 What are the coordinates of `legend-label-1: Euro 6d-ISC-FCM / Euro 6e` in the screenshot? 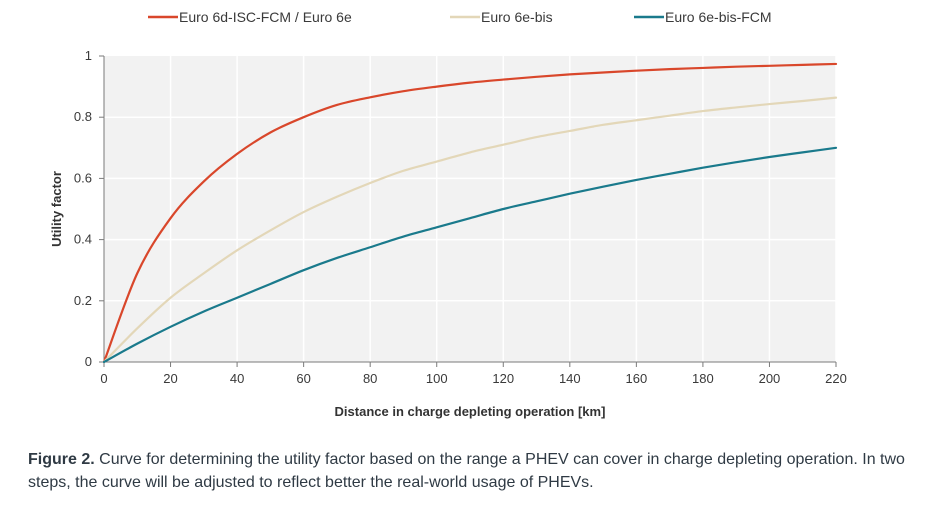 It's located at (265, 17).